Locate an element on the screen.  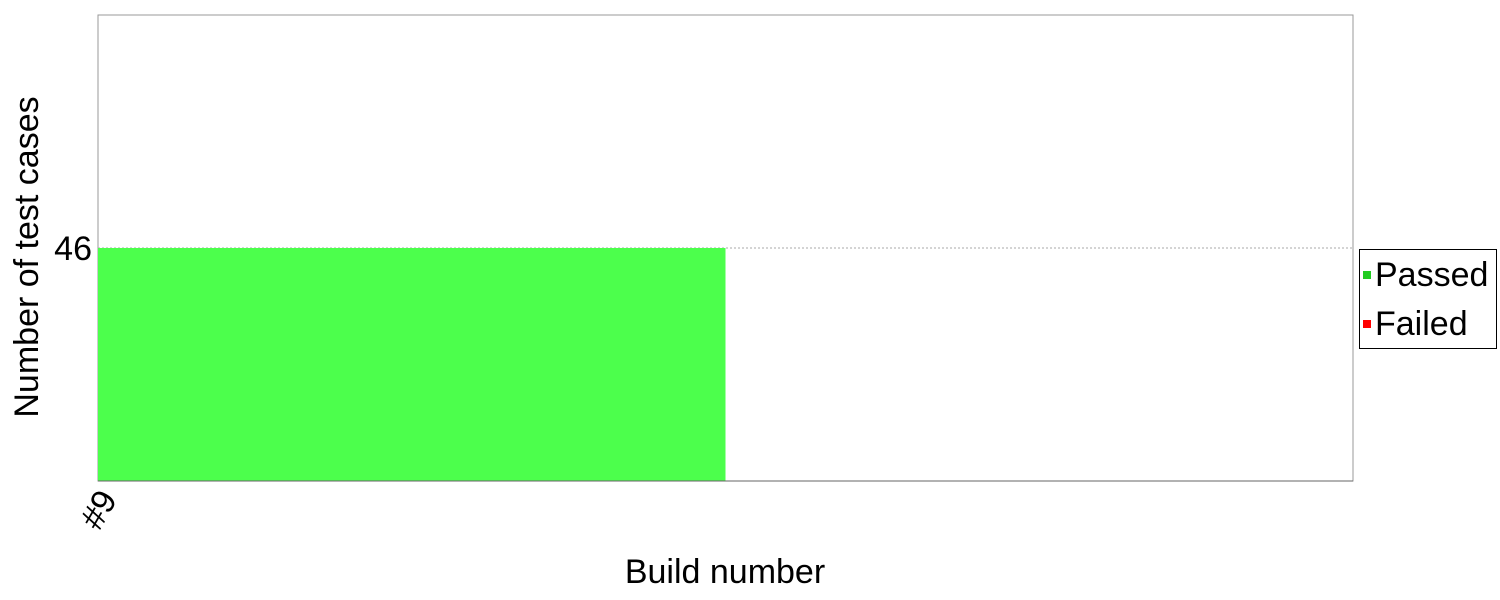
x-ticks: #9 is located at coordinates (99, 510).